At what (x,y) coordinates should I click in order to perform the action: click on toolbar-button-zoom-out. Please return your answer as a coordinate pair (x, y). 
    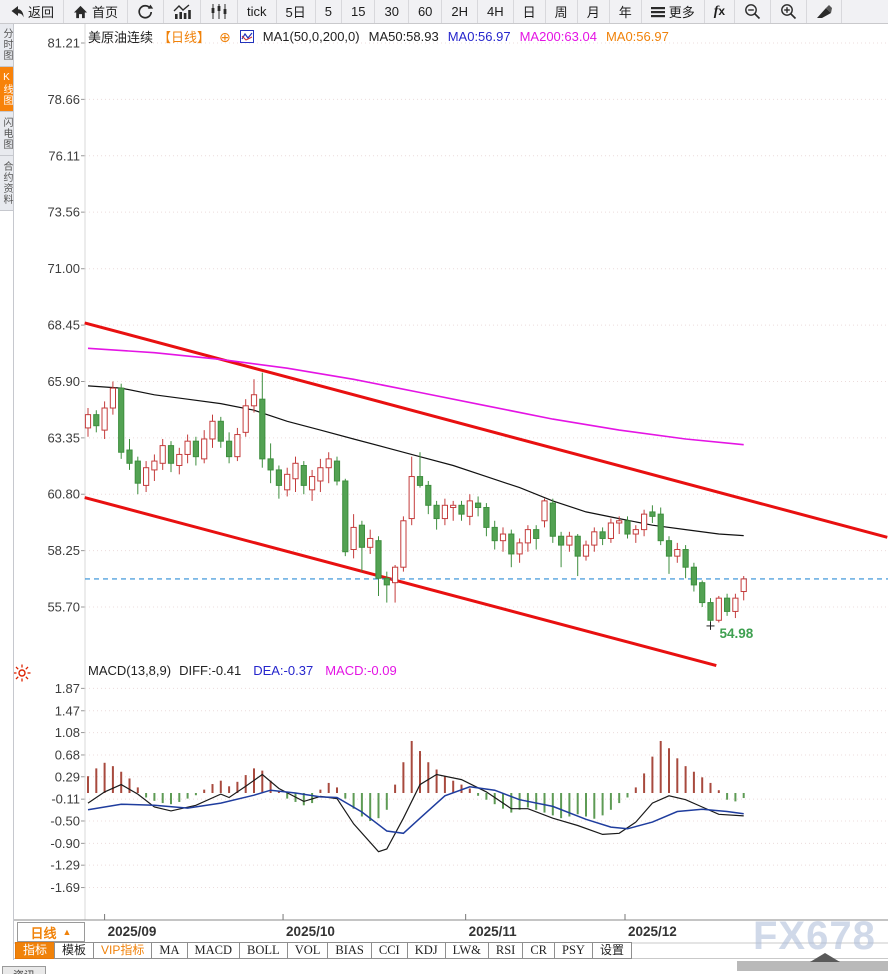
    Looking at the image, I should click on (753, 11).